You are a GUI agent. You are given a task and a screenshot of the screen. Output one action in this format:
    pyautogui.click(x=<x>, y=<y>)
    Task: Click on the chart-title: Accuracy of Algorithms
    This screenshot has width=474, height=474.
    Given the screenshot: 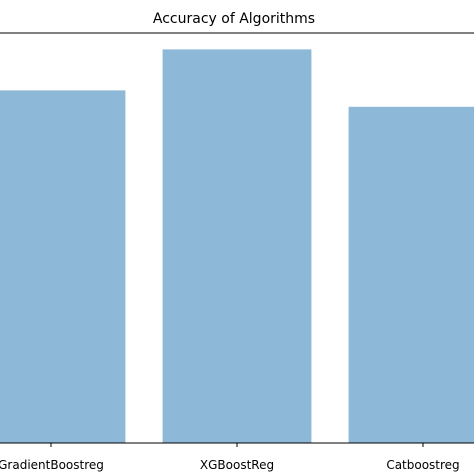 What is the action you would take?
    pyautogui.click(x=234, y=19)
    